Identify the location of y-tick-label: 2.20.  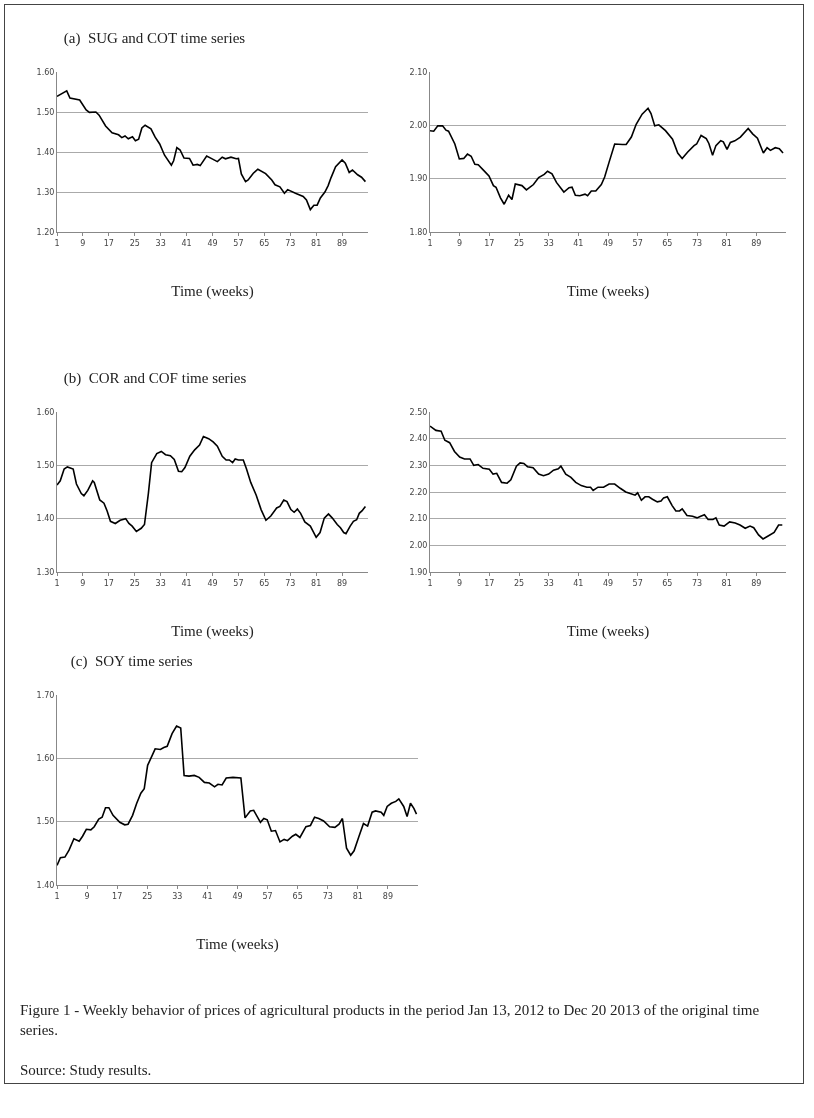
(418, 492).